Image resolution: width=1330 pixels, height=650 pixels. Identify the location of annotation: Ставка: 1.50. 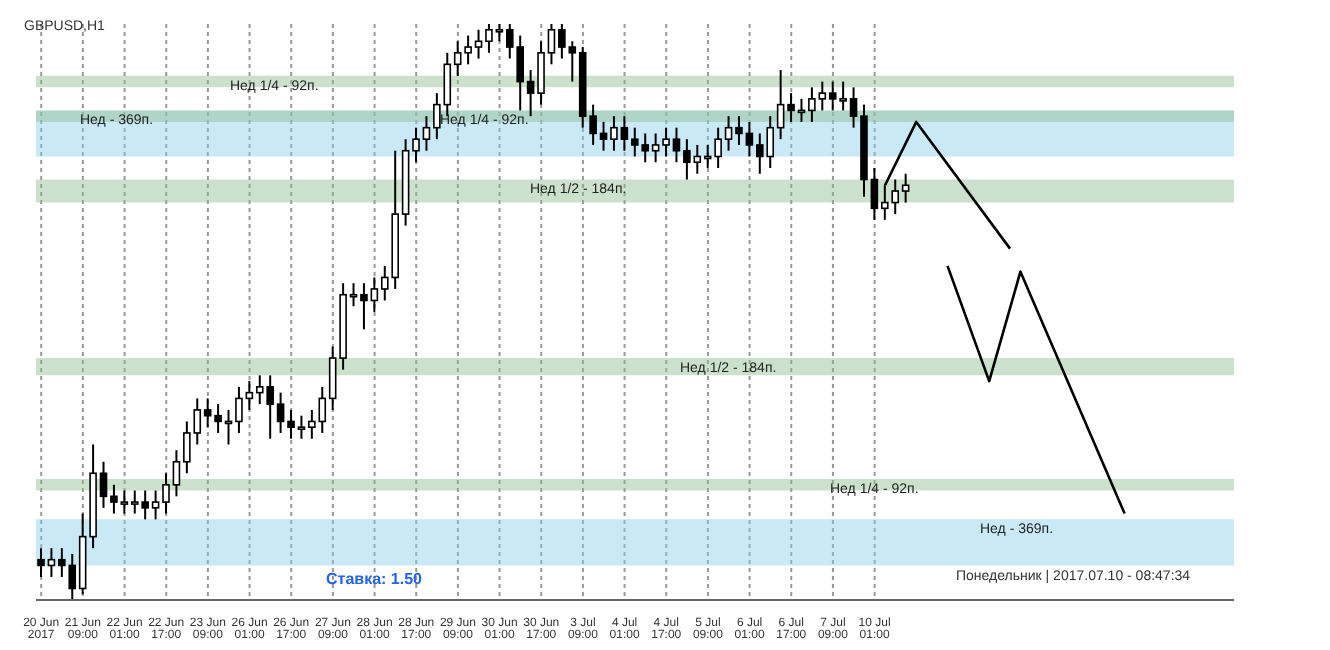
(374, 579).